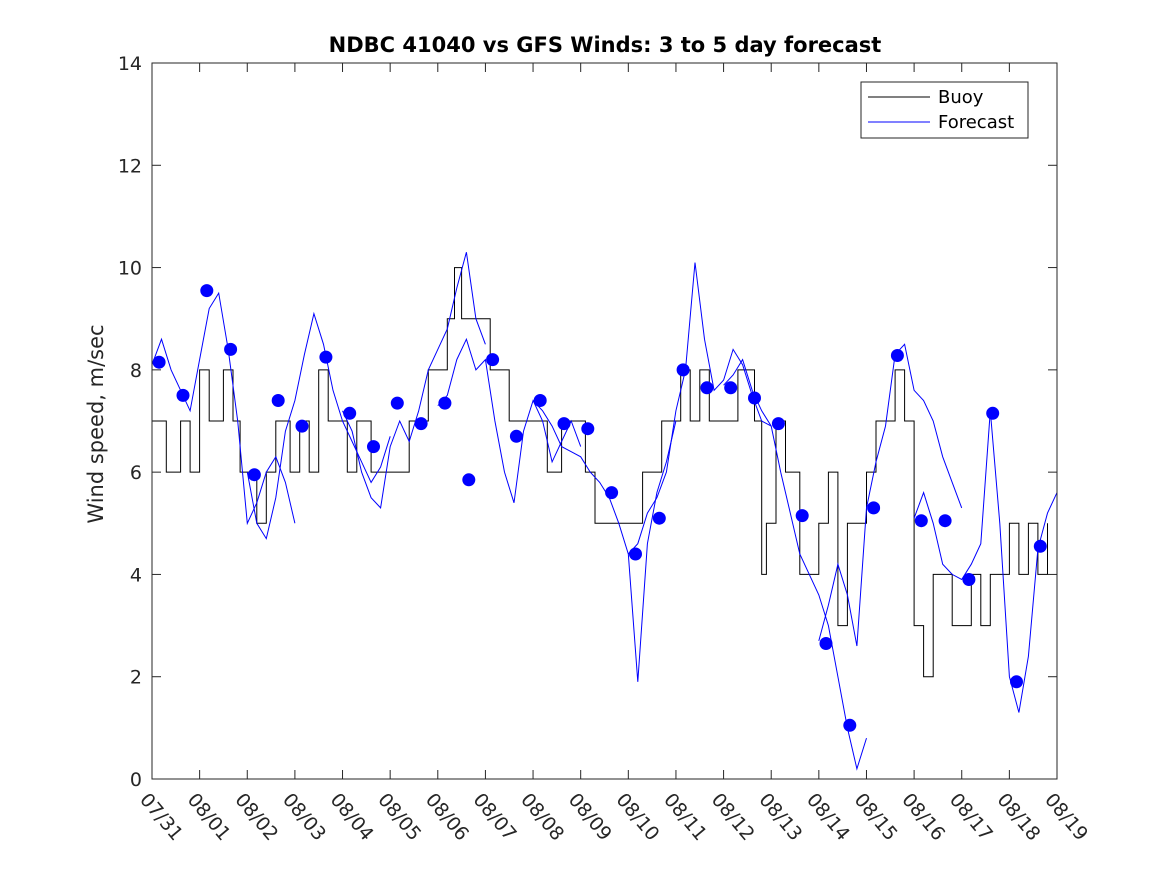 The width and height of the screenshot is (1167, 875). Describe the element at coordinates (971, 817) in the screenshot. I see `x-tick-label: 08/17` at that location.